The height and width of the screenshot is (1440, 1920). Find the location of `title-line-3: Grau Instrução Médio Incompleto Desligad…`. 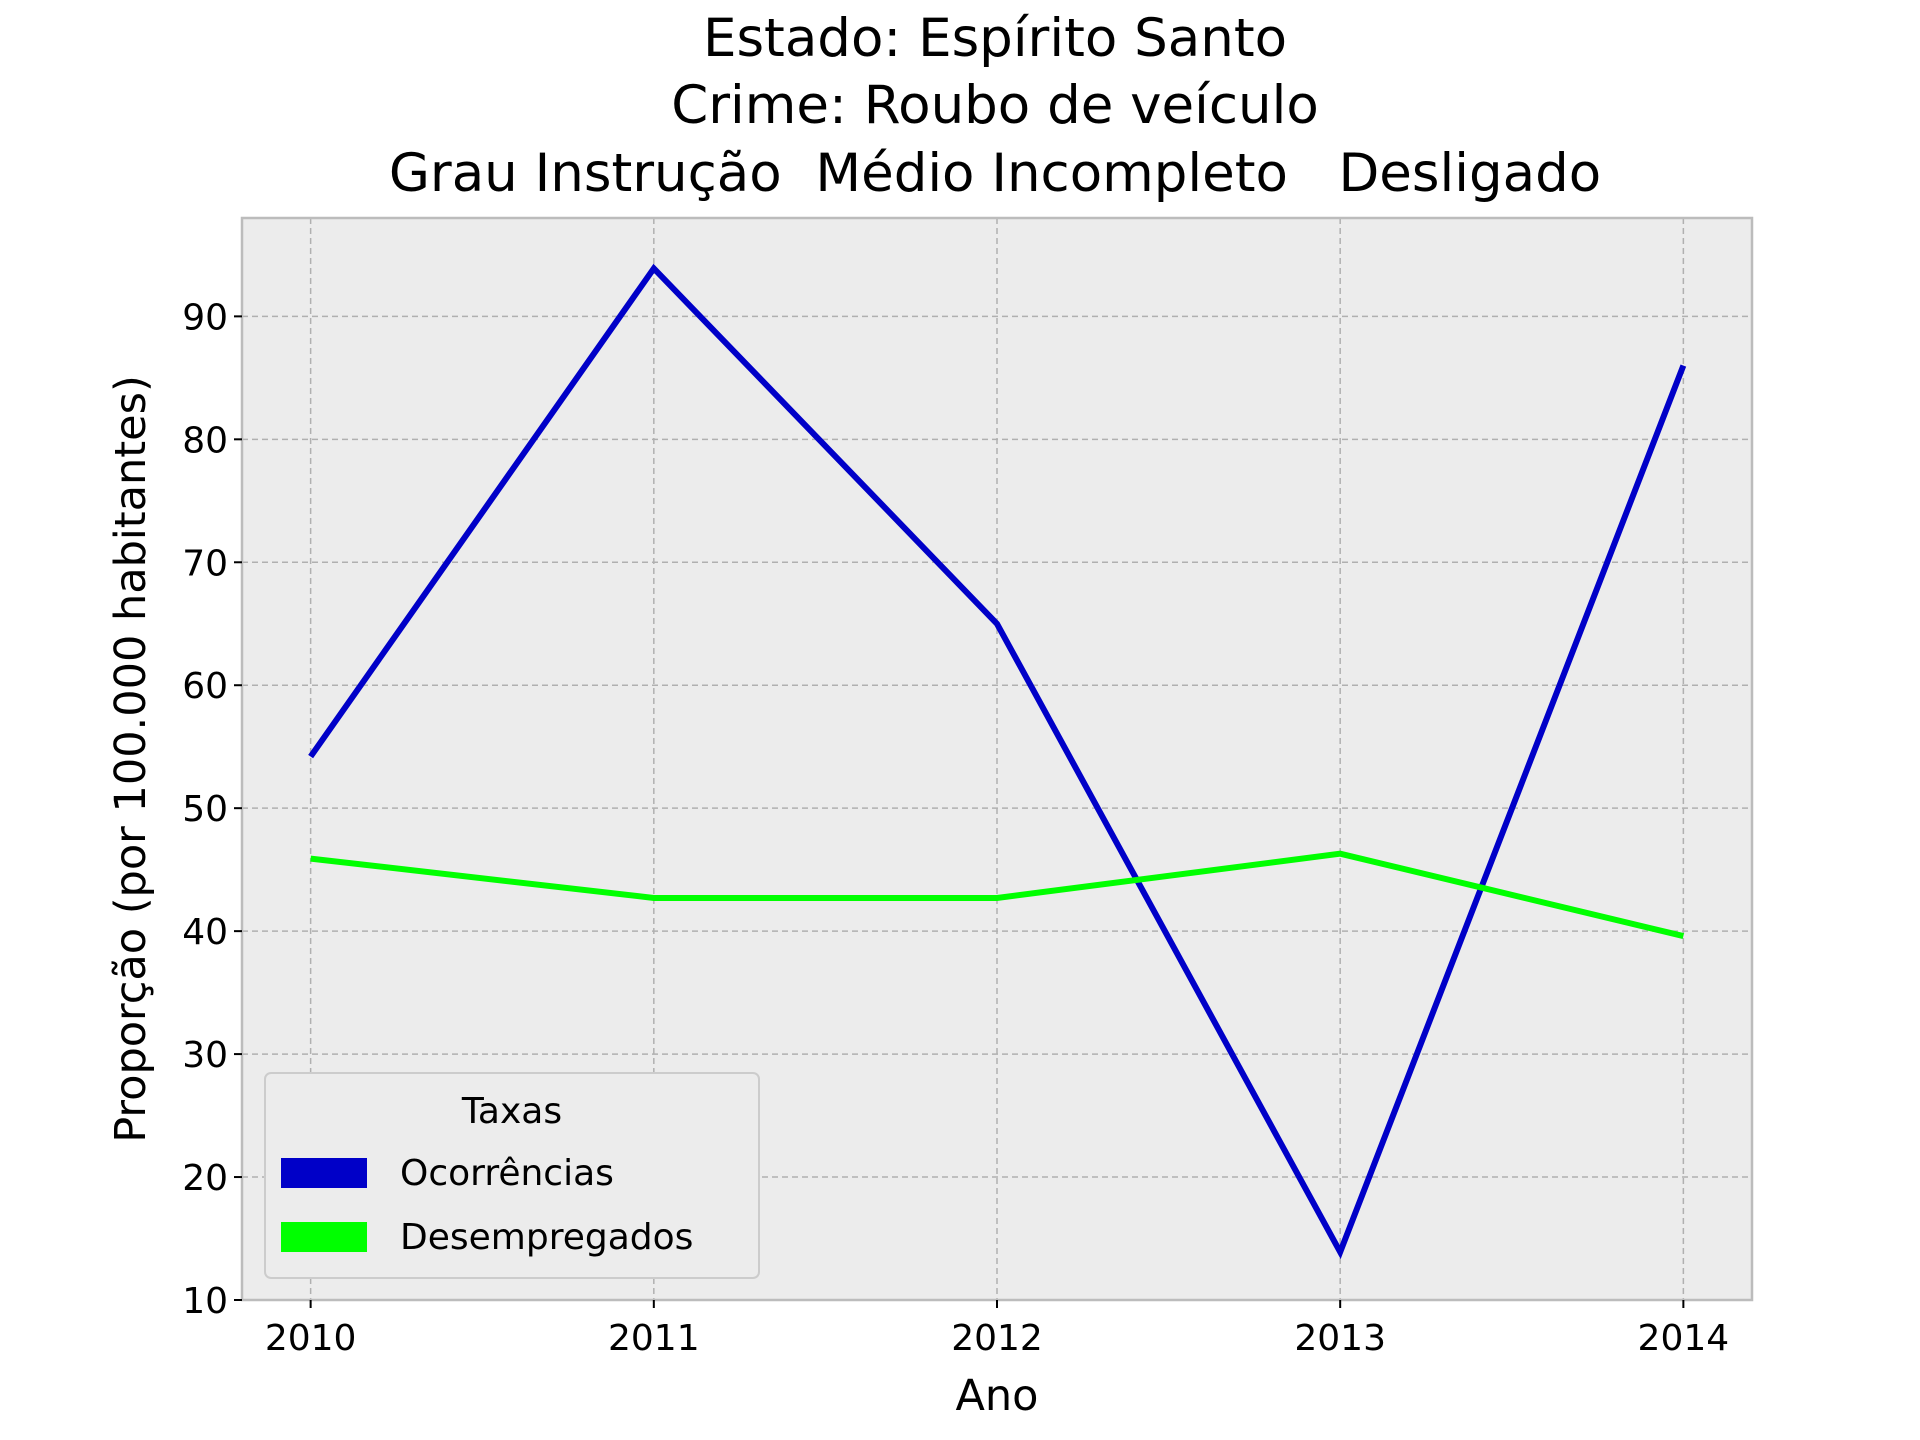

title-line-3: Grau Instrução Médio Incompleto Desligad… is located at coordinates (995, 173).